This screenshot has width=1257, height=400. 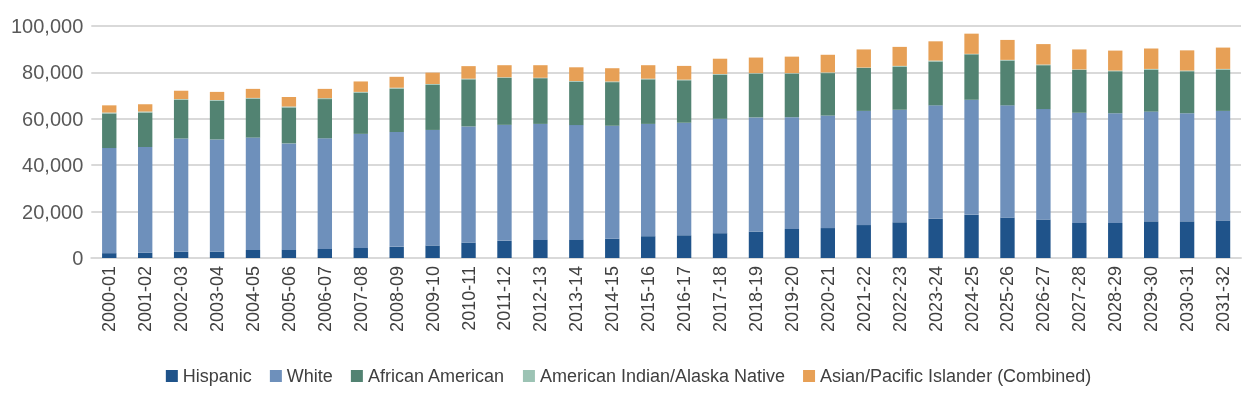 I want to click on x-tick-label: 2024-25, so click(x=971, y=299).